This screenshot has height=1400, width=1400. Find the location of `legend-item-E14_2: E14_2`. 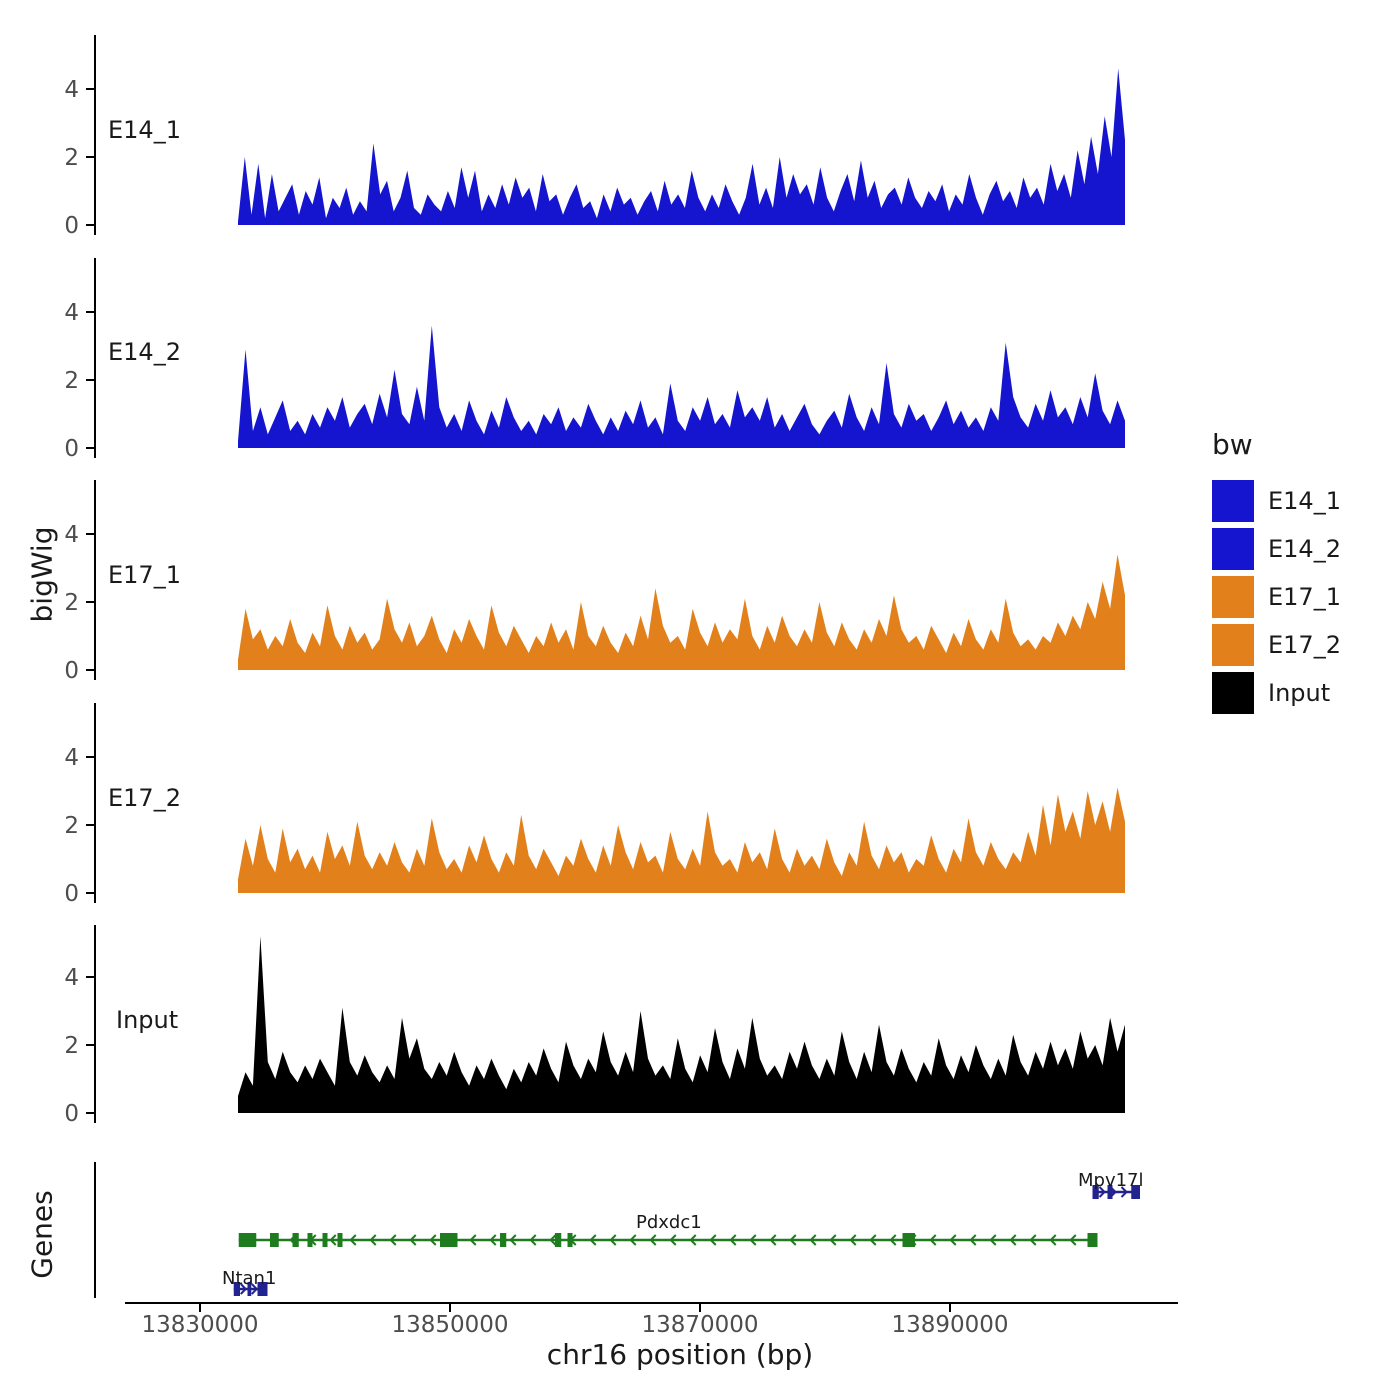

legend-item-E14_2: E14_2 is located at coordinates (1302, 549).